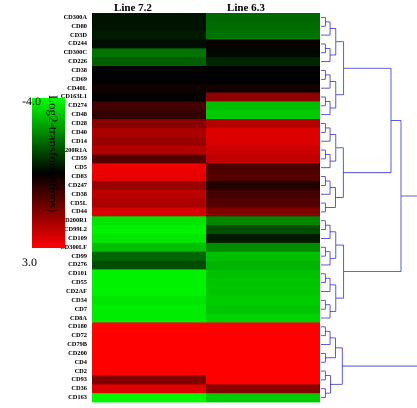 The image size is (417, 408). I want to click on row-label: CD274, so click(77, 106).